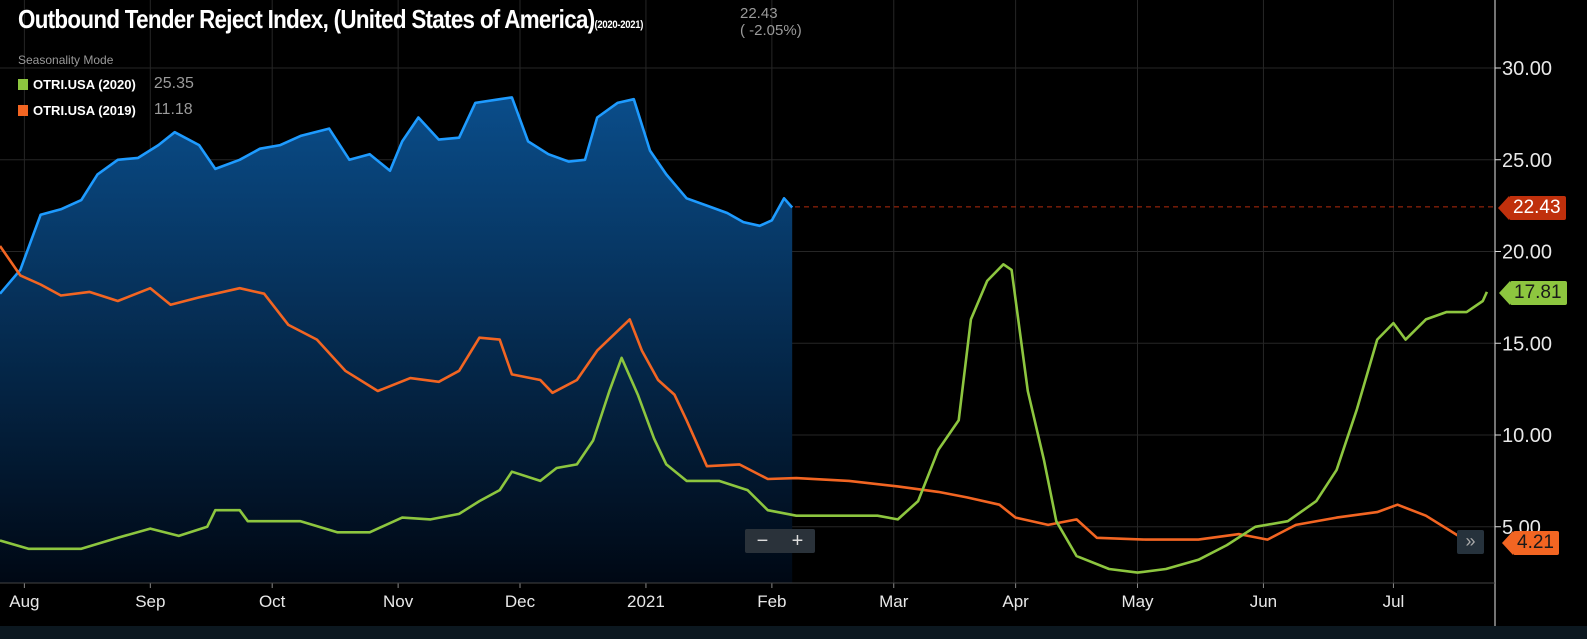  What do you see at coordinates (747, 596) in the screenshot?
I see `x-axis: Aug Sep Oct Nov Dec 2021 Feb Mar Apr May Jun Jul` at bounding box center [747, 596].